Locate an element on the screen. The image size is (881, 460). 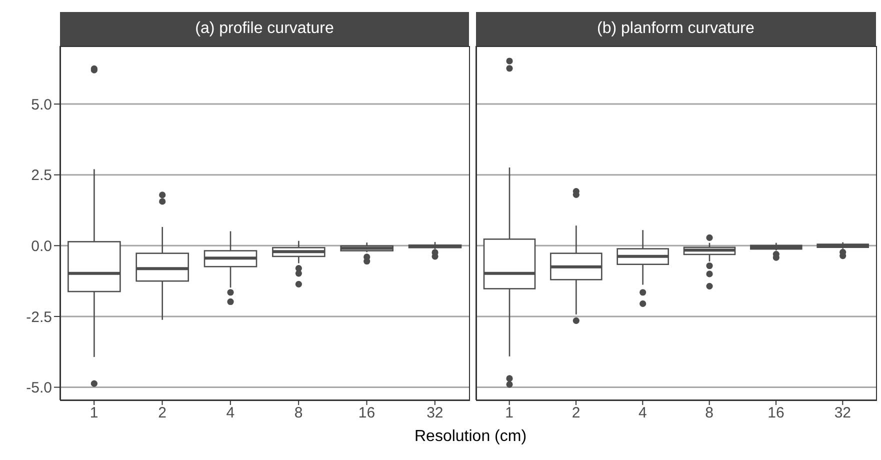
chart-title: (b) planform curvature is located at coordinates (676, 29).